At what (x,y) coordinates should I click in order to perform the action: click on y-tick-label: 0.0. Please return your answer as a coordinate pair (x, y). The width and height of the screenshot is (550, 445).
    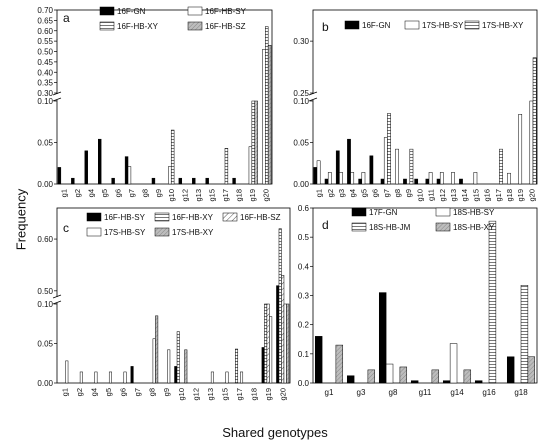
    Looking at the image, I should click on (304, 383).